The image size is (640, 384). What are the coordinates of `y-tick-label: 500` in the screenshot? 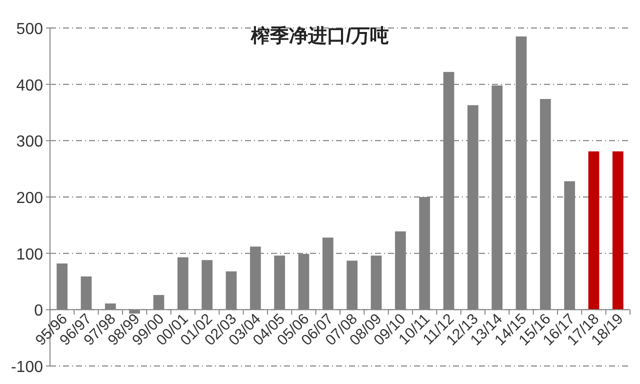 It's located at (30, 29).